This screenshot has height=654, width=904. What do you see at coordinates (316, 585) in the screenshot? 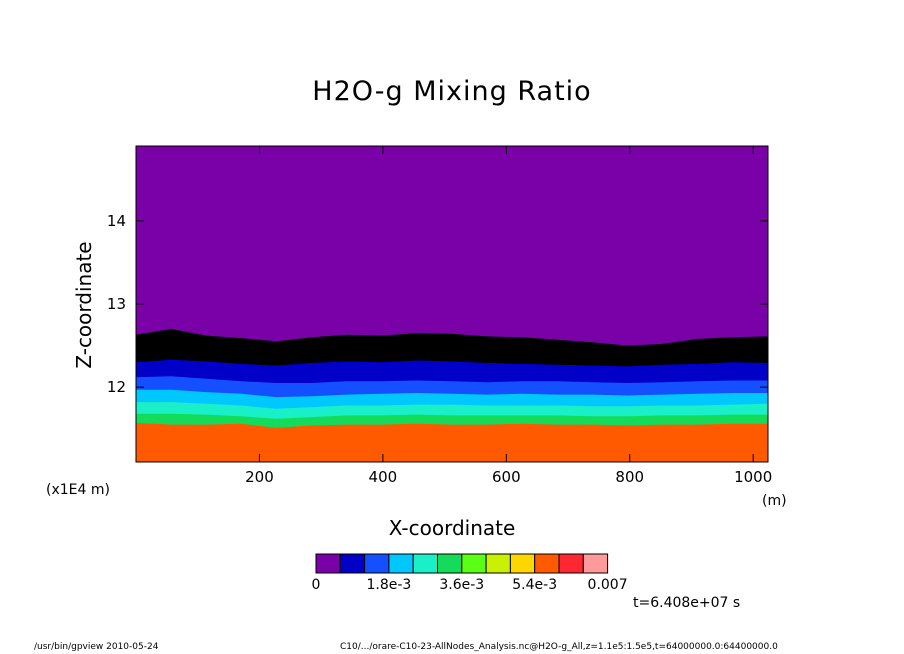
I see `colorbar-label: 0` at bounding box center [316, 585].